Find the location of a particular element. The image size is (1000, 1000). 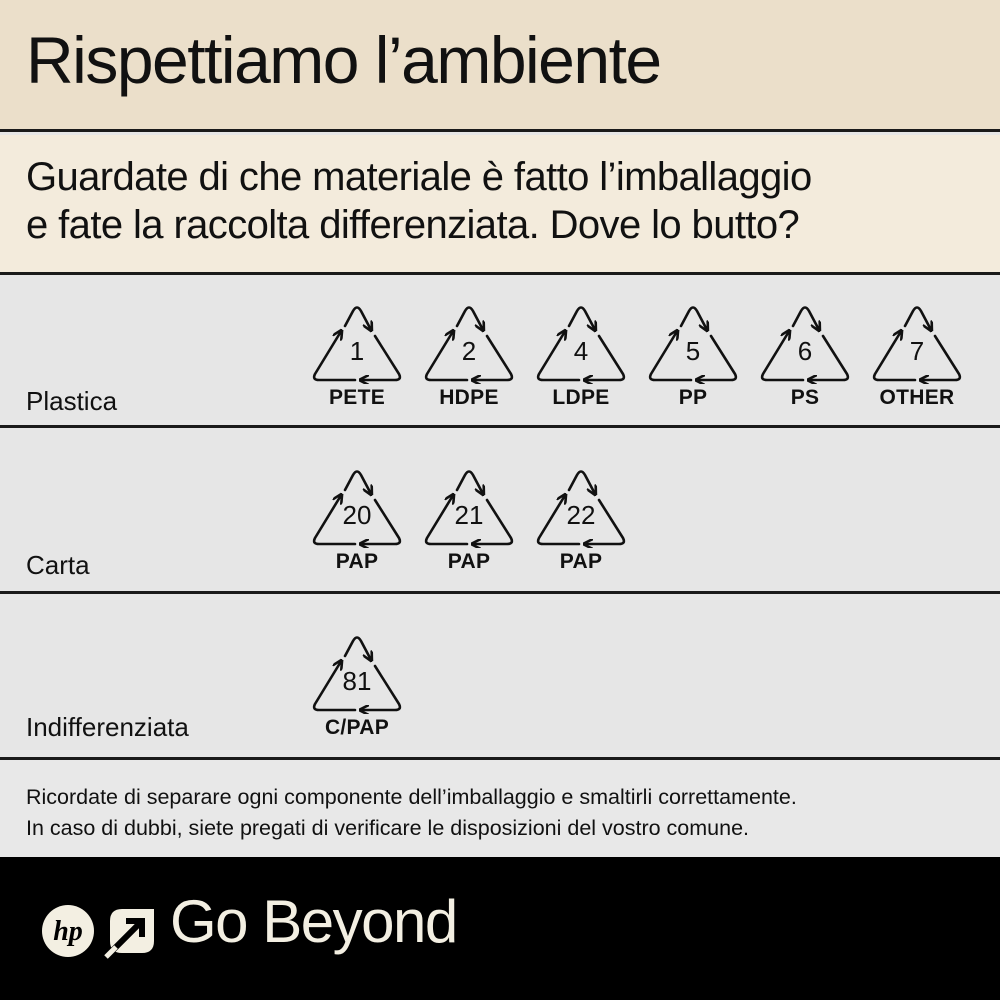

arrow-leaf-icon is located at coordinates (128, 934).